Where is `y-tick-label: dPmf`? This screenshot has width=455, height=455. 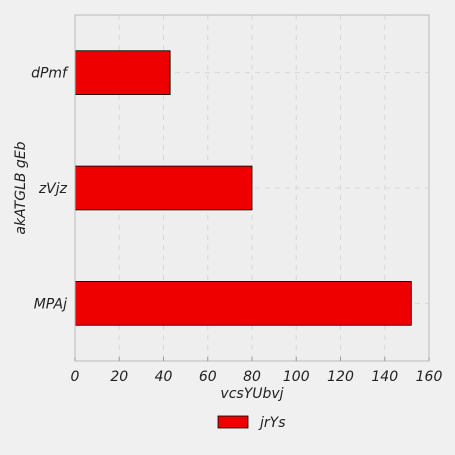
y-tick-label: dPmf is located at coordinates (50, 74).